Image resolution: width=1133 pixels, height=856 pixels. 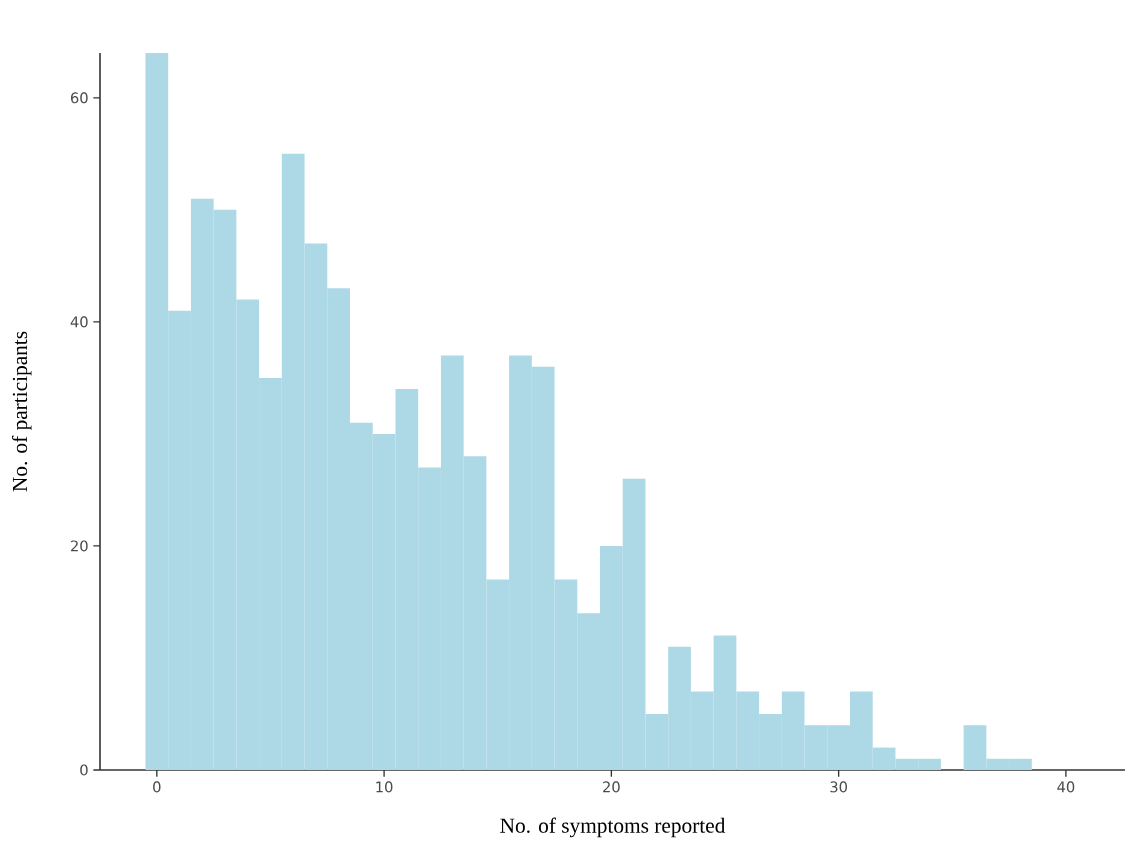 I want to click on x-tick-label: 0, so click(x=157, y=787).